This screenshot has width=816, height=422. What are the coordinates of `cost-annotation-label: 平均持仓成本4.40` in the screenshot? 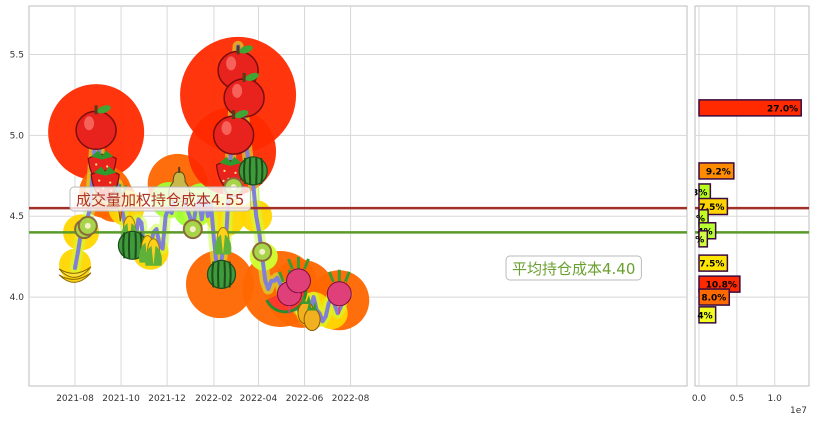 It's located at (573, 269).